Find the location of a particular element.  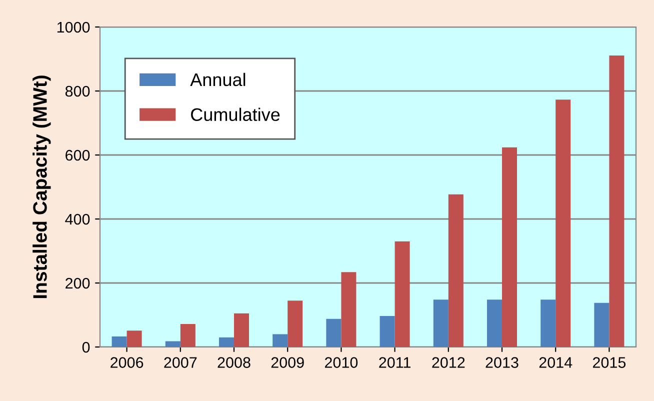

x-tick-label: 2014 is located at coordinates (555, 362).